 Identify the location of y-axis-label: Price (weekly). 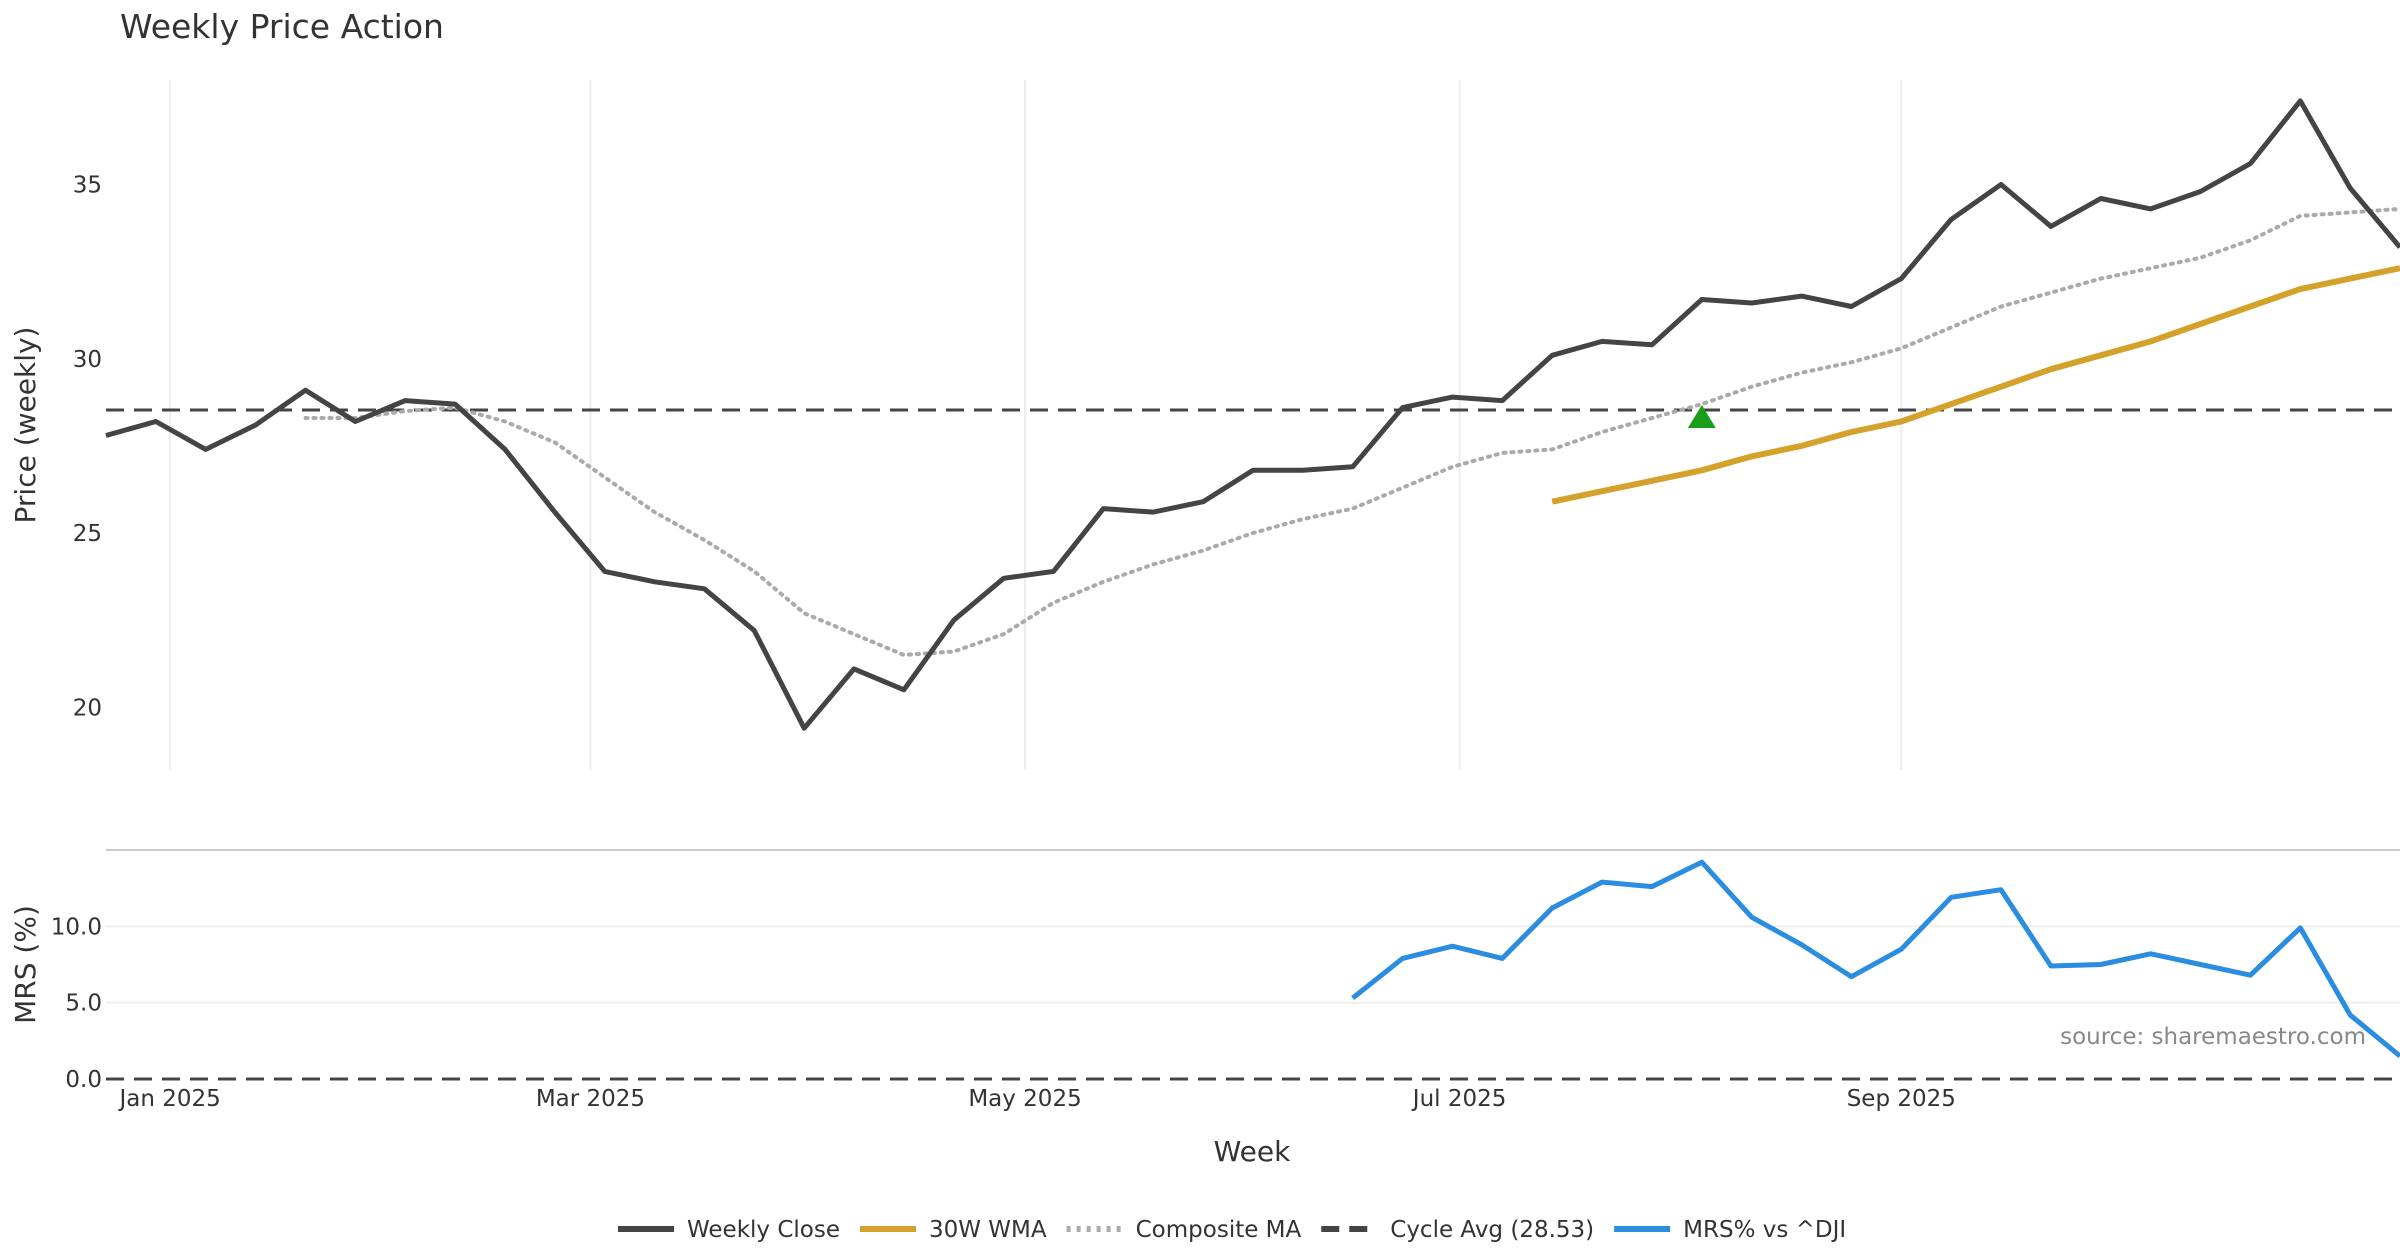
(25, 425).